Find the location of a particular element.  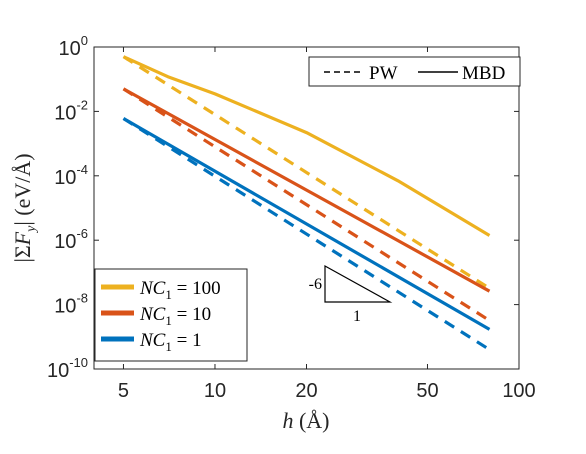

color-legend-label: NC1 = 1 is located at coordinates (170, 342).